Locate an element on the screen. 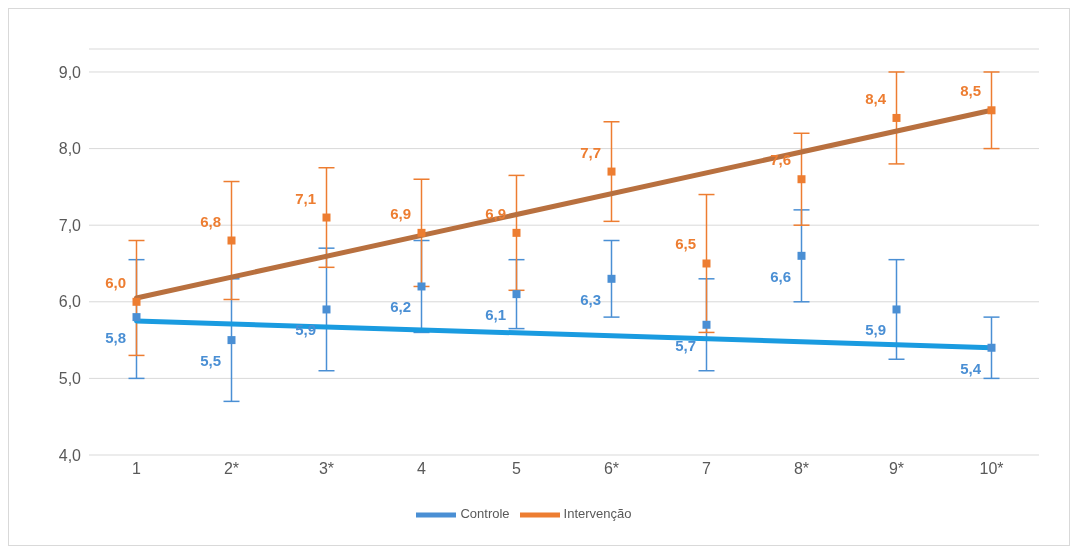 This screenshot has height=554, width=1078. x-tick-label: 7 is located at coordinates (707, 469).